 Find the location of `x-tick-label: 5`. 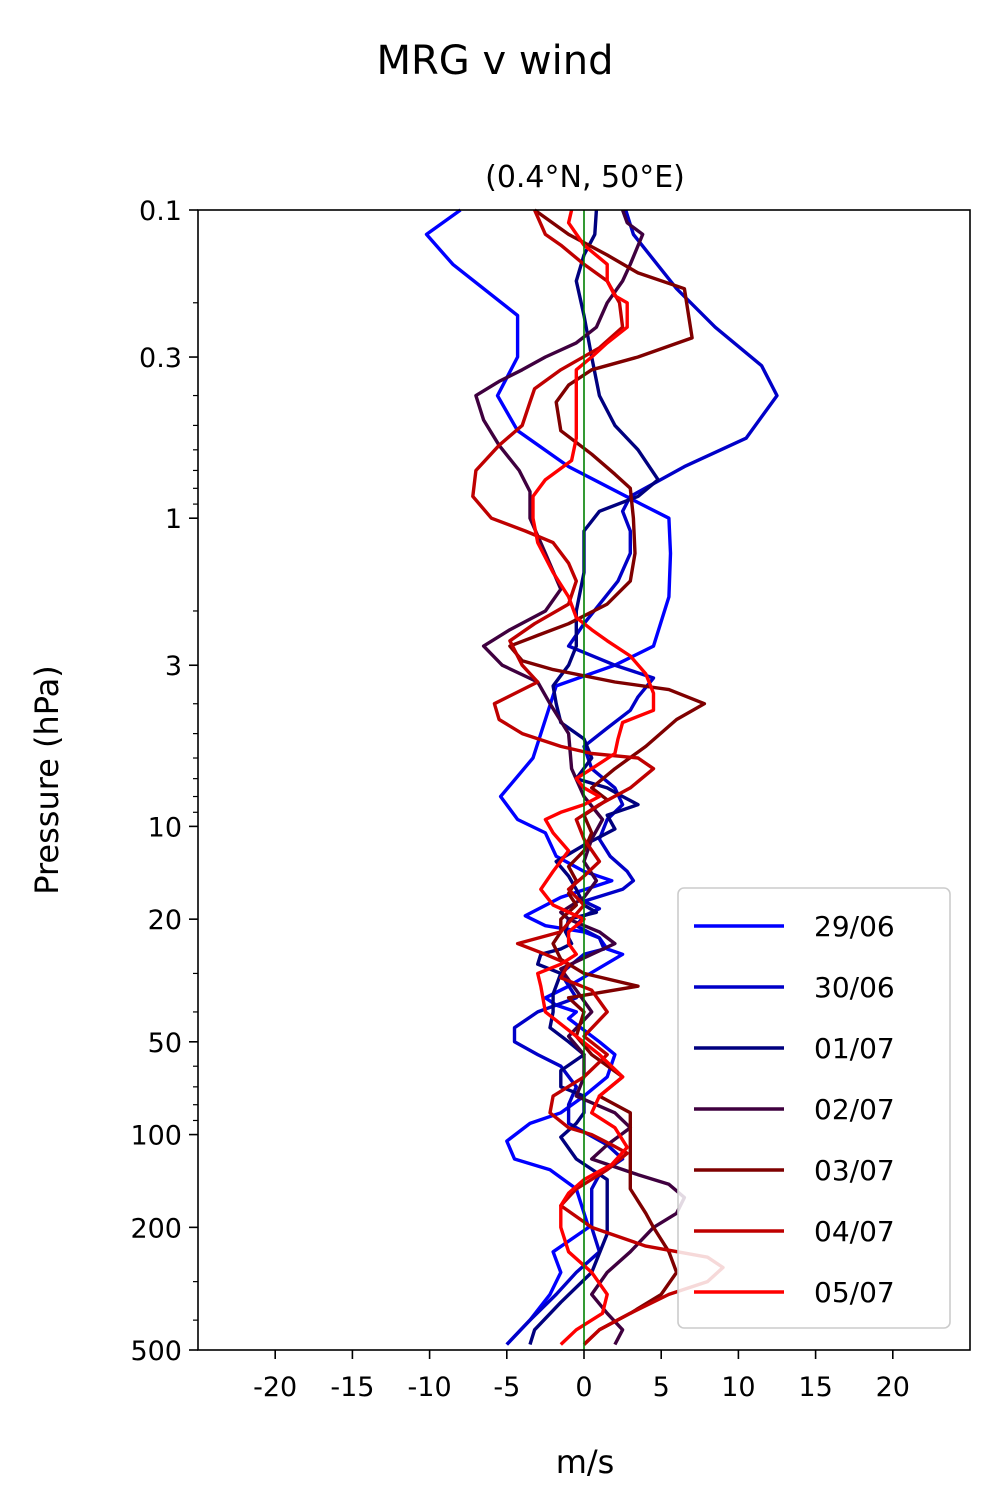

x-tick-label: 5 is located at coordinates (661, 1387).